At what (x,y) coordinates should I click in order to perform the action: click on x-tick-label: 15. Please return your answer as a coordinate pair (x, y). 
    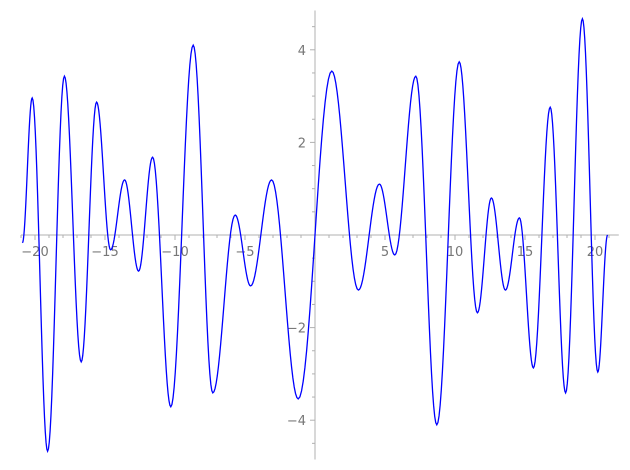
    Looking at the image, I should click on (525, 252).